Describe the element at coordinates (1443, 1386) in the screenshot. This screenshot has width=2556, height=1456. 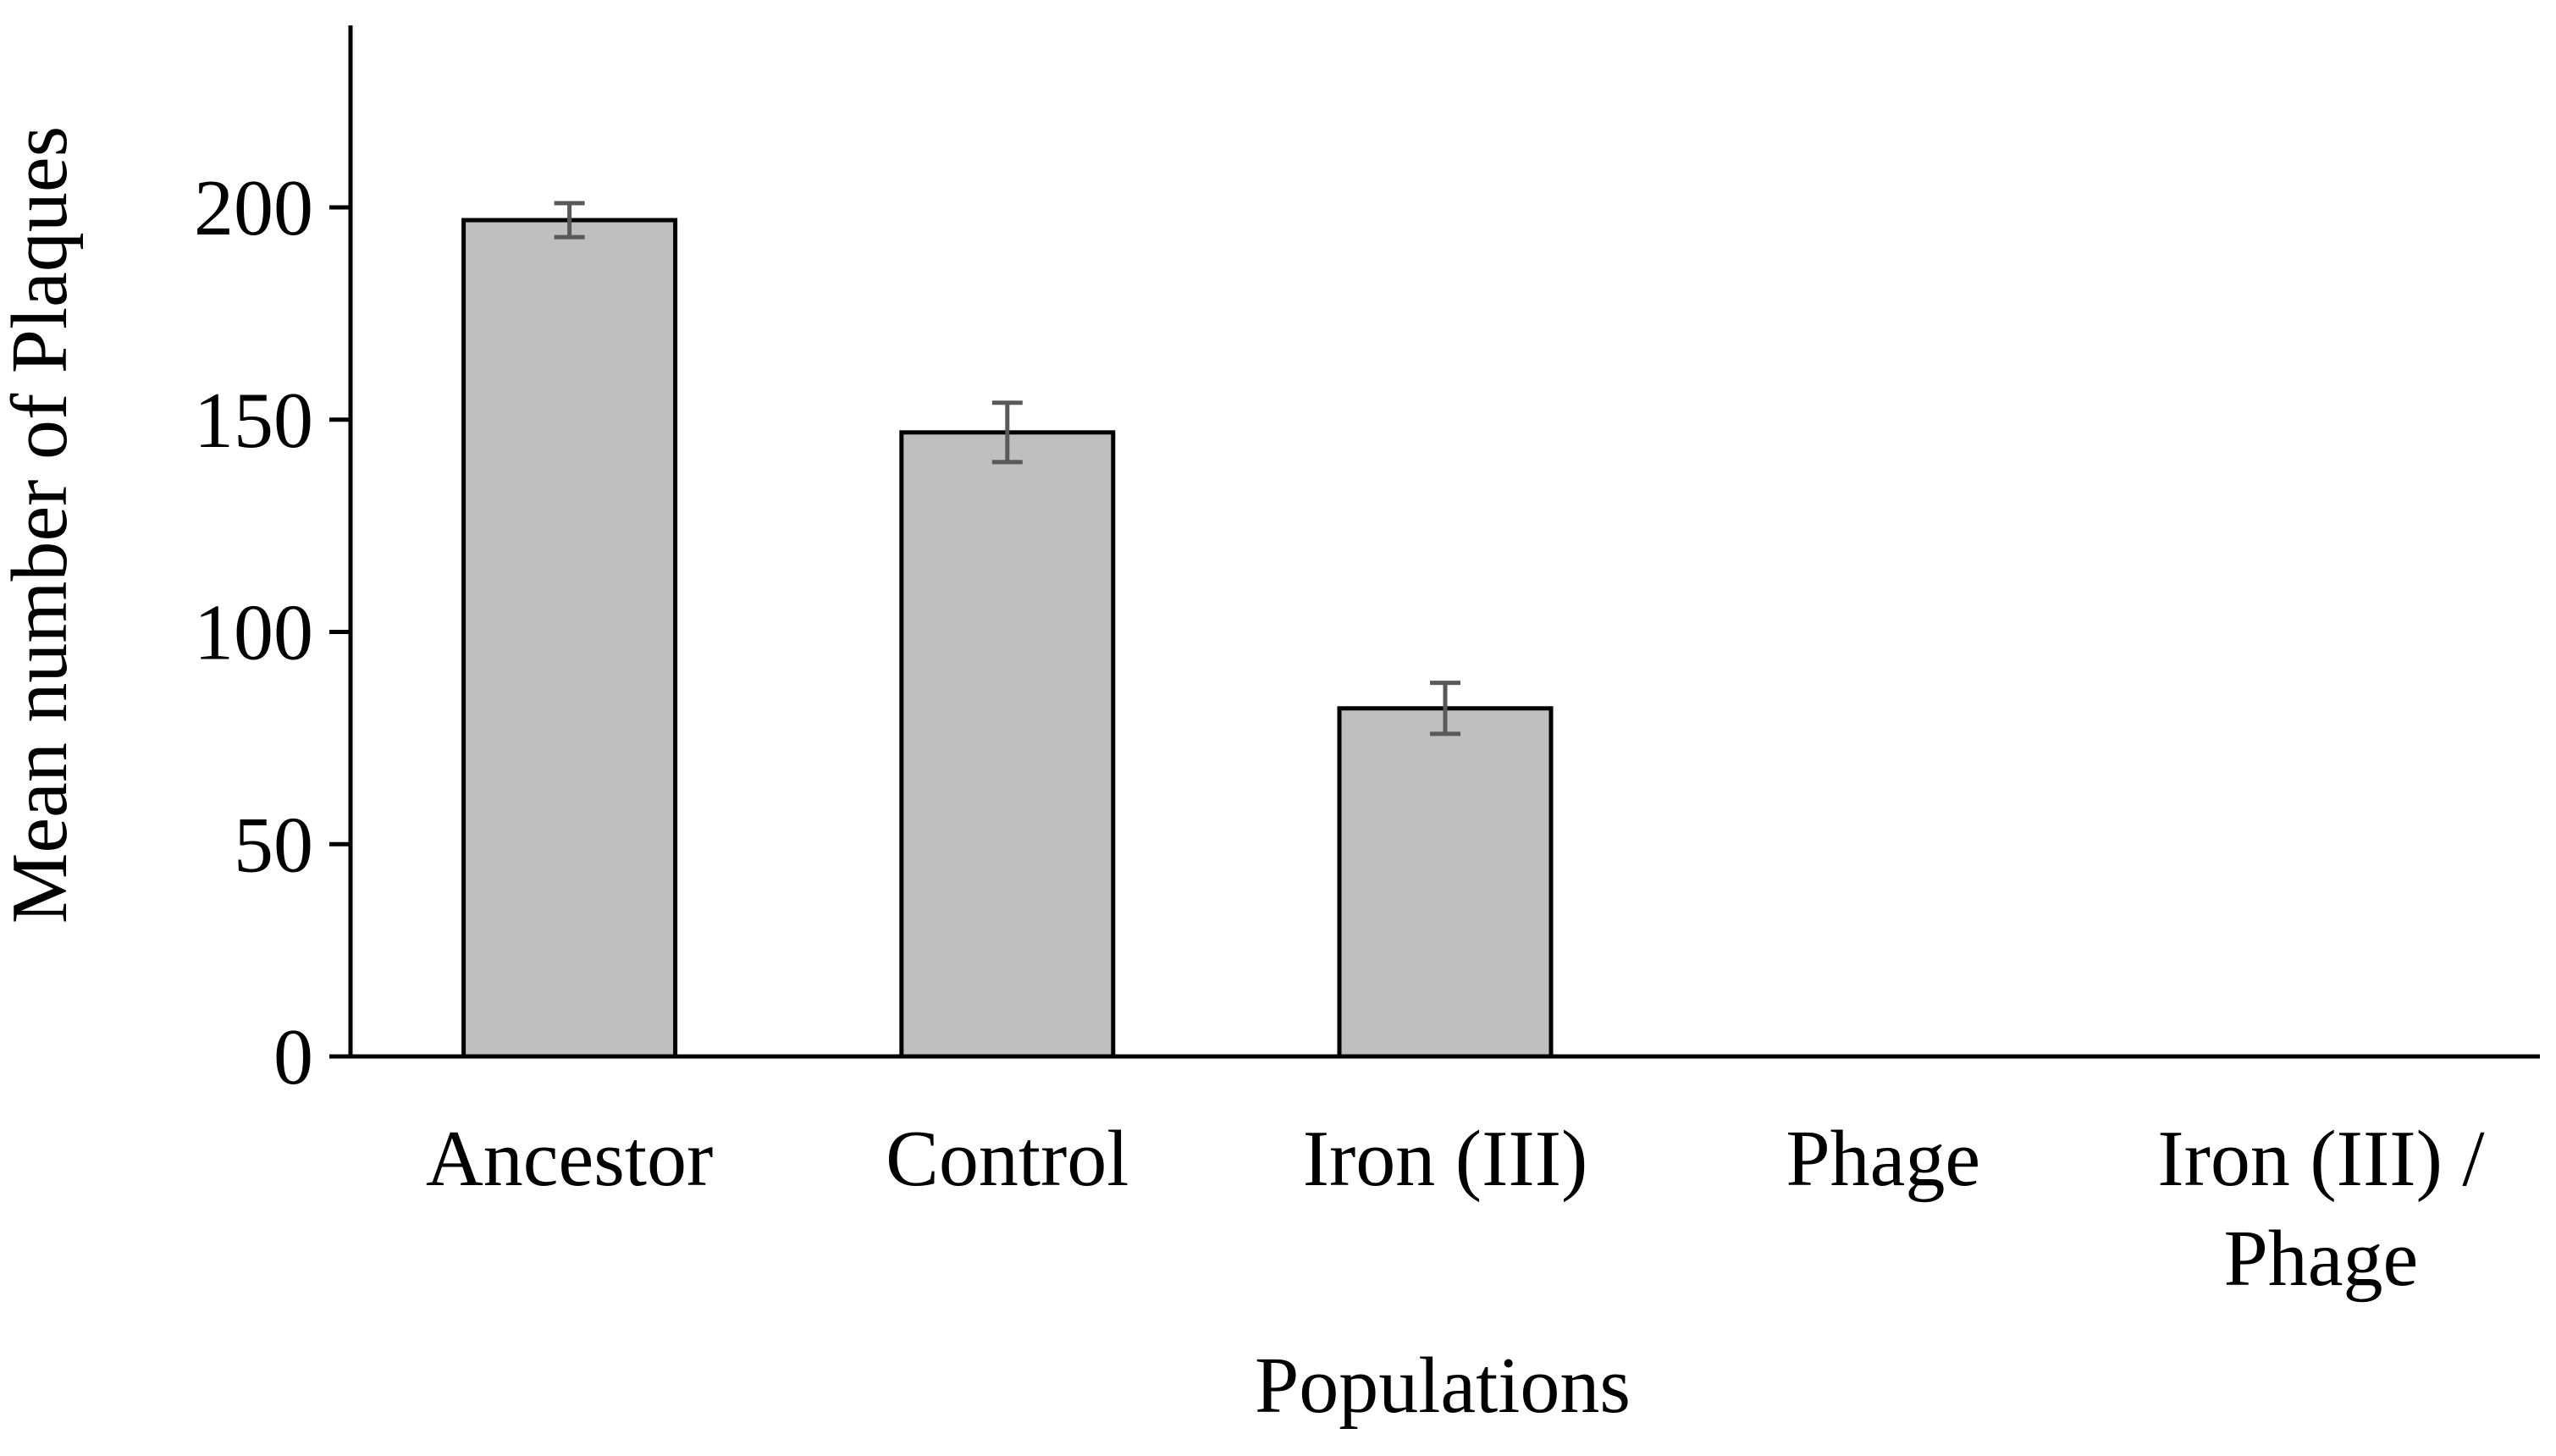
I see `x-axis-title: Populations` at that location.